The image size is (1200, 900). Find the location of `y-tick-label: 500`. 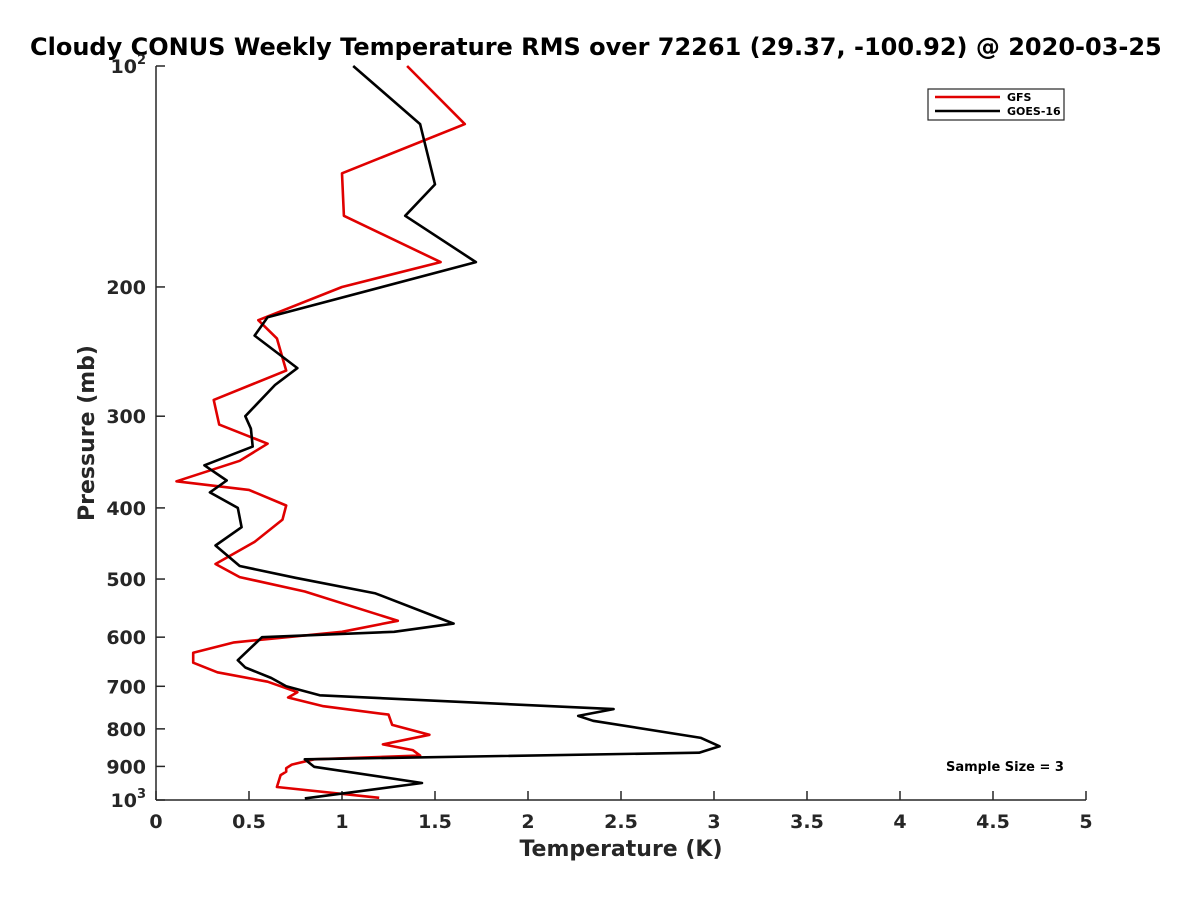

y-tick-label: 500 is located at coordinates (126, 580).